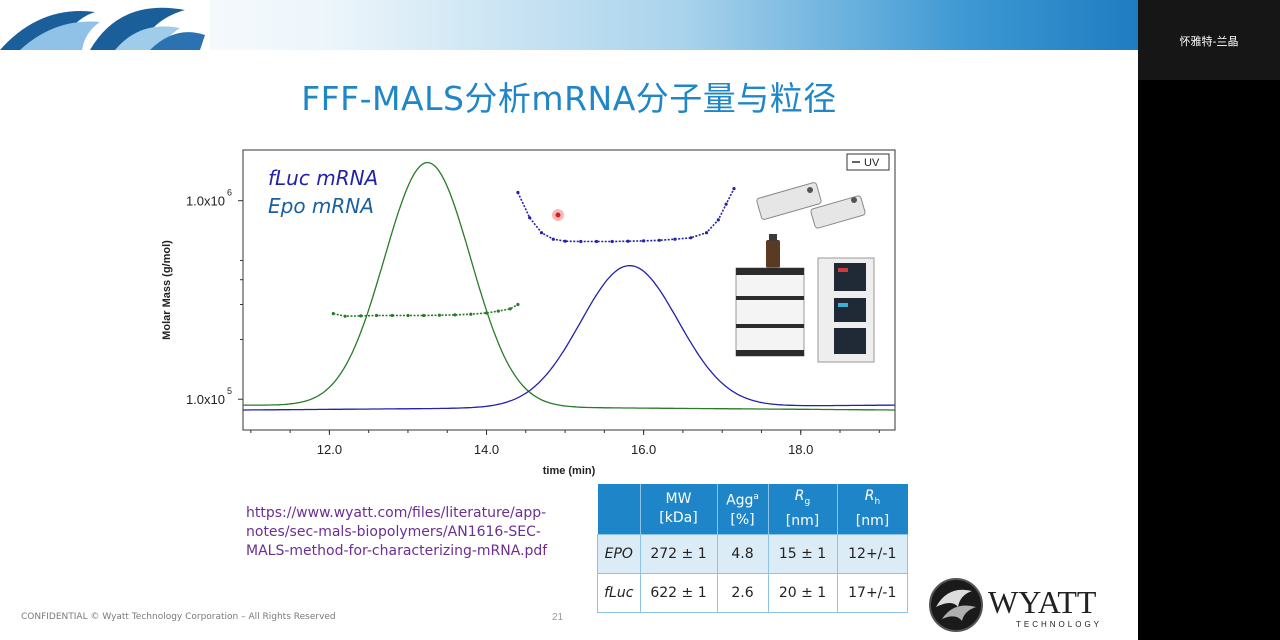 This screenshot has height=640, width=1280. I want to click on logo-tagline: TECHNOLOGY, so click(1059, 624).